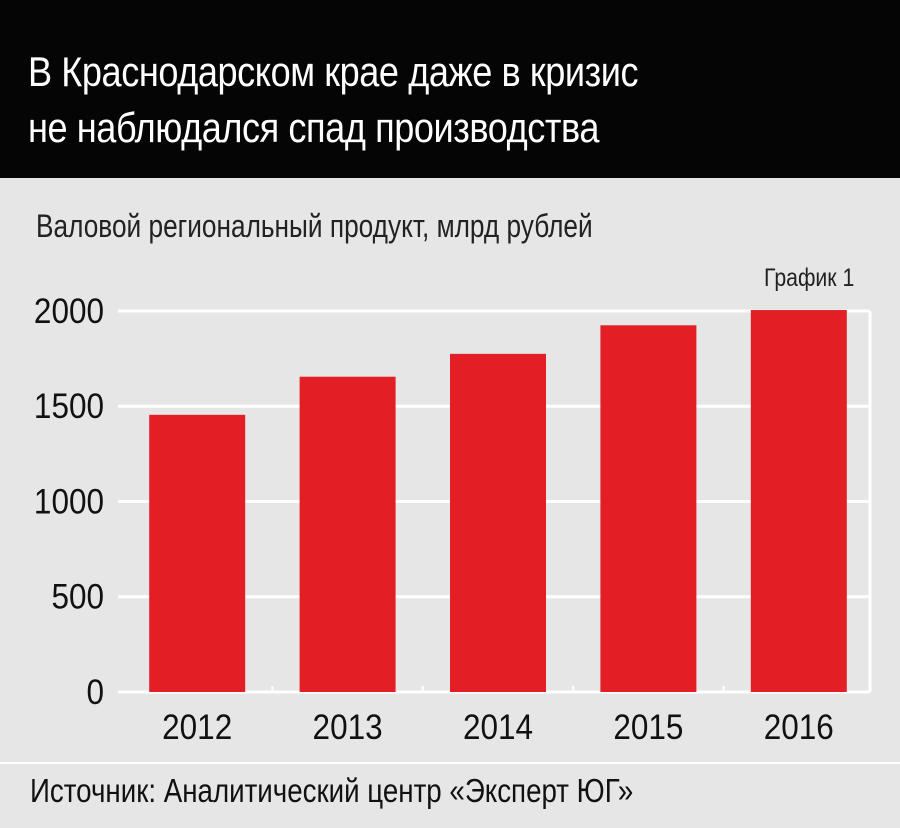  Describe the element at coordinates (498, 522) in the screenshot. I see `bar-2014` at that location.